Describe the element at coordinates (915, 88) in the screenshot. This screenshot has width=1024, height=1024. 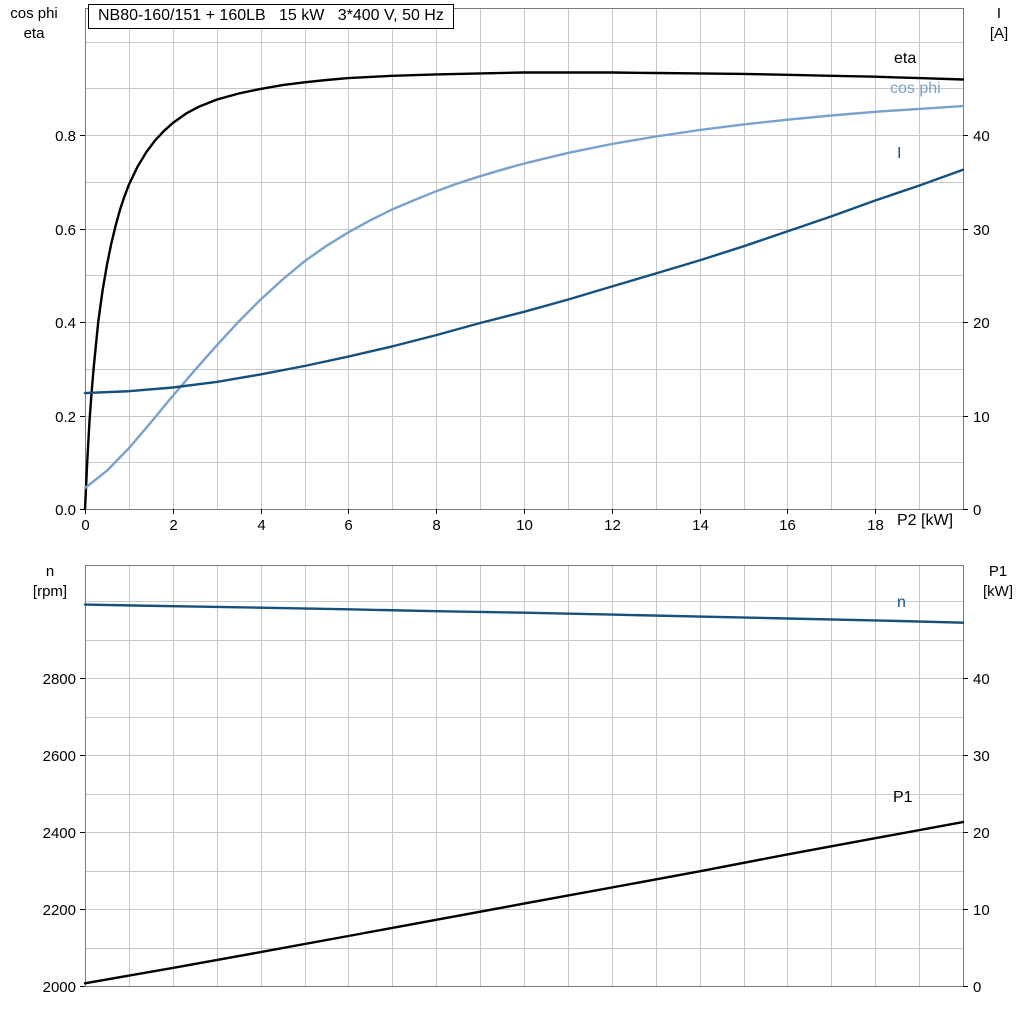
I see `cos-phi-curve-label: cos phi` at that location.